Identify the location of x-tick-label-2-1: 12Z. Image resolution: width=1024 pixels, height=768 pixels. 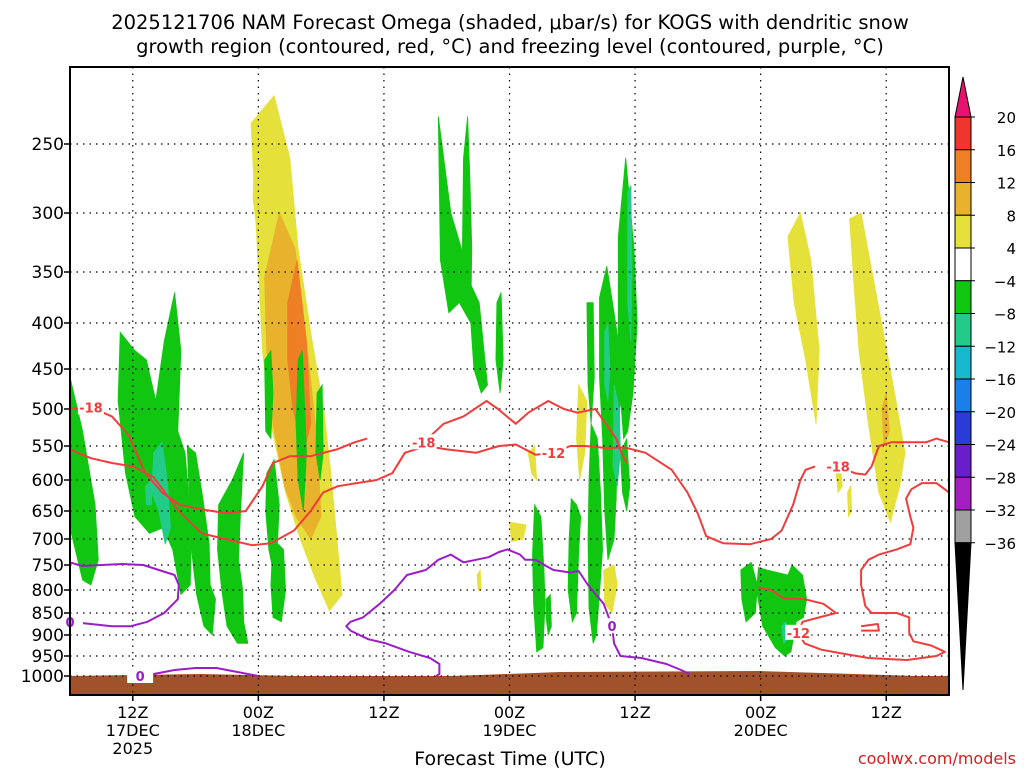
(383, 712).